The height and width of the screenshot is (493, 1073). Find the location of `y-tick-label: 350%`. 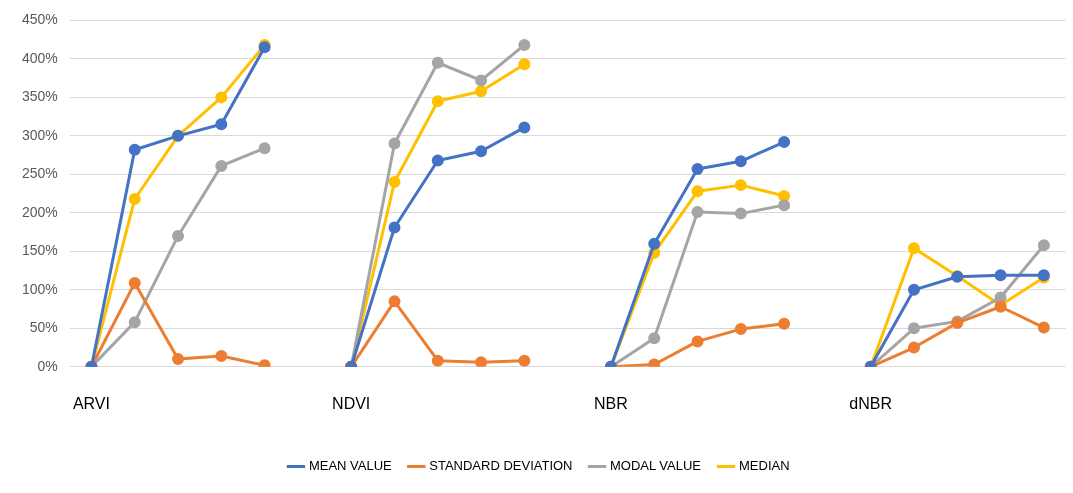

y-tick-label: 350% is located at coordinates (39, 96).